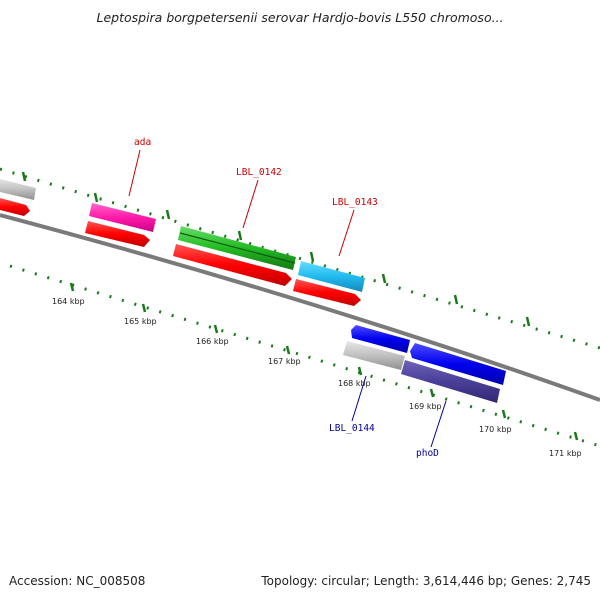  Describe the element at coordinates (438, 424) in the screenshot. I see `leader-phod` at that location.